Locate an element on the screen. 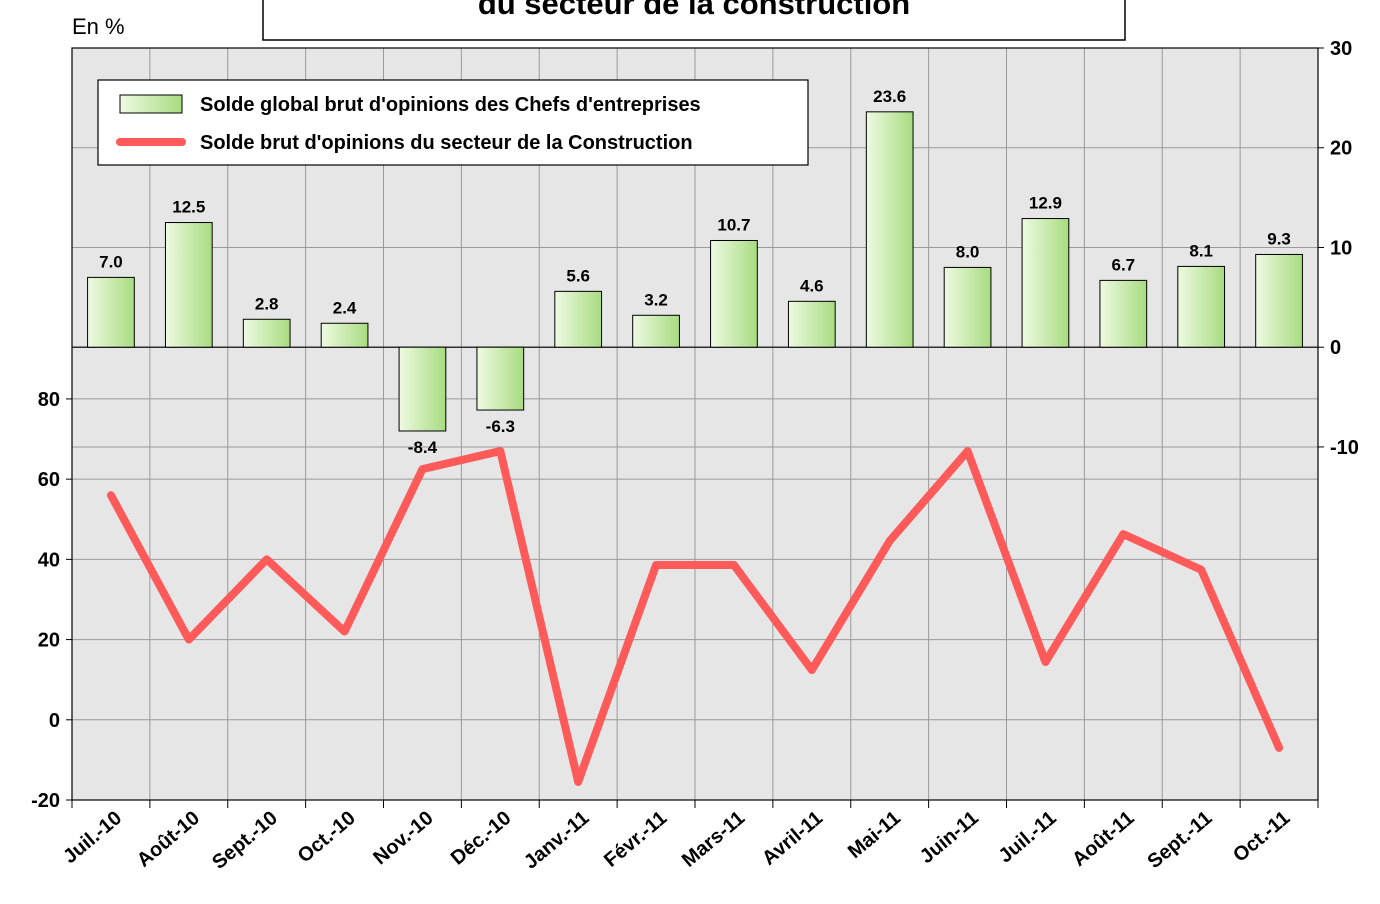  y-tick-label: 60 is located at coordinates (49, 480).